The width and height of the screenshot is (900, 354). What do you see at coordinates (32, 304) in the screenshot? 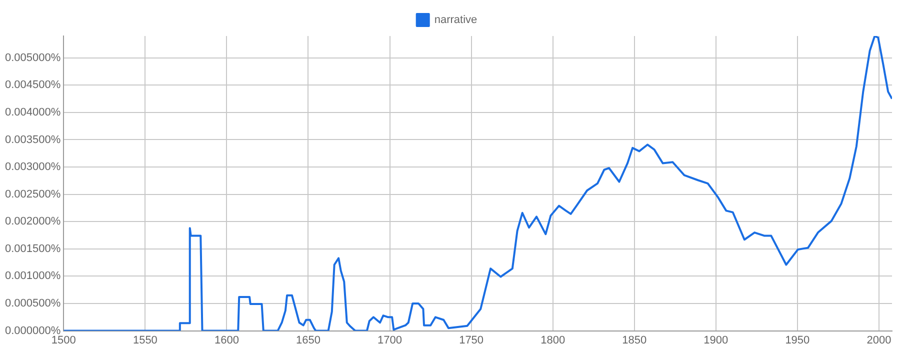
I see `y-tick-label: 0.000500%` at bounding box center [32, 304].